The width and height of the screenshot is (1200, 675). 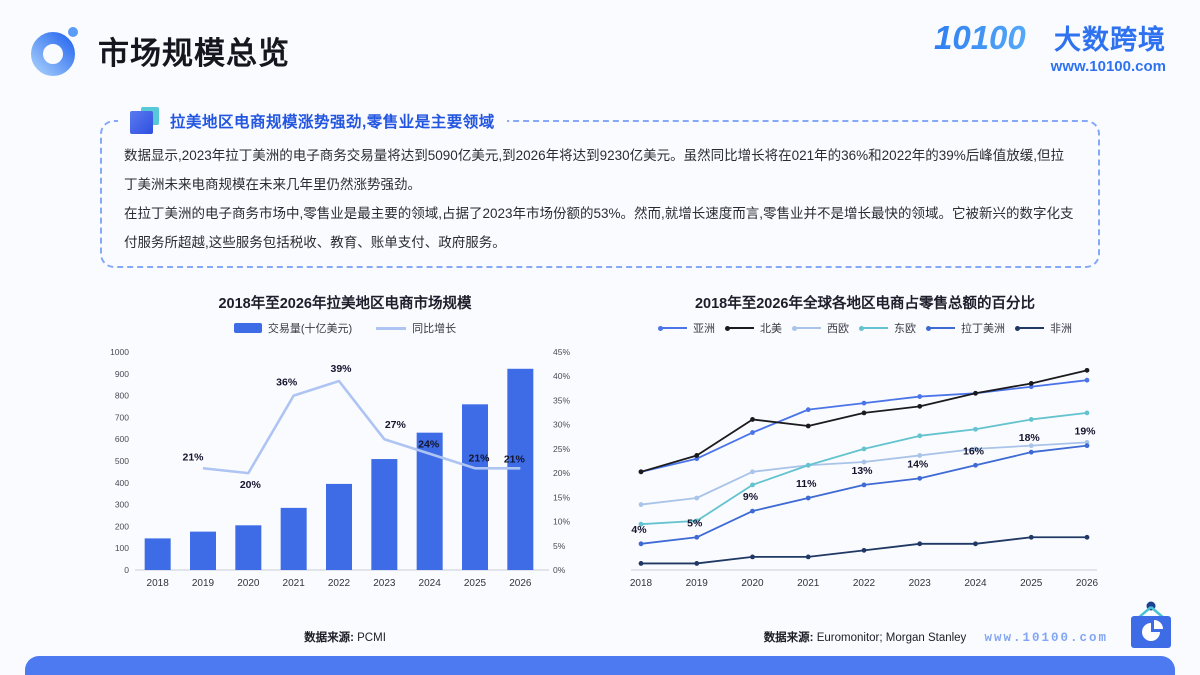 What do you see at coordinates (864, 421) in the screenshot?
I see `series-北美` at bounding box center [864, 421].